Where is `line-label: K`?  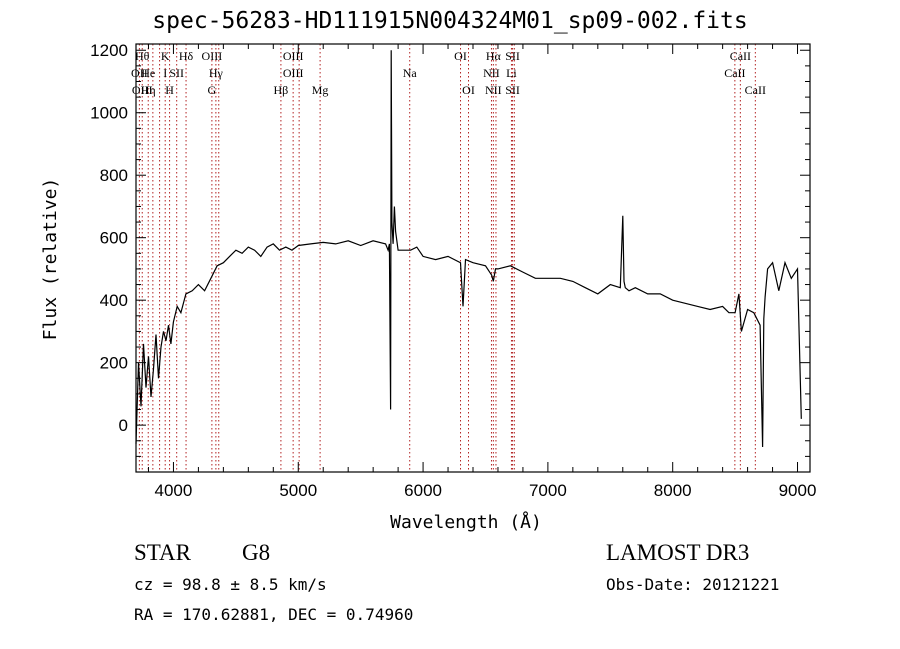 line-label: K is located at coordinates (165, 56).